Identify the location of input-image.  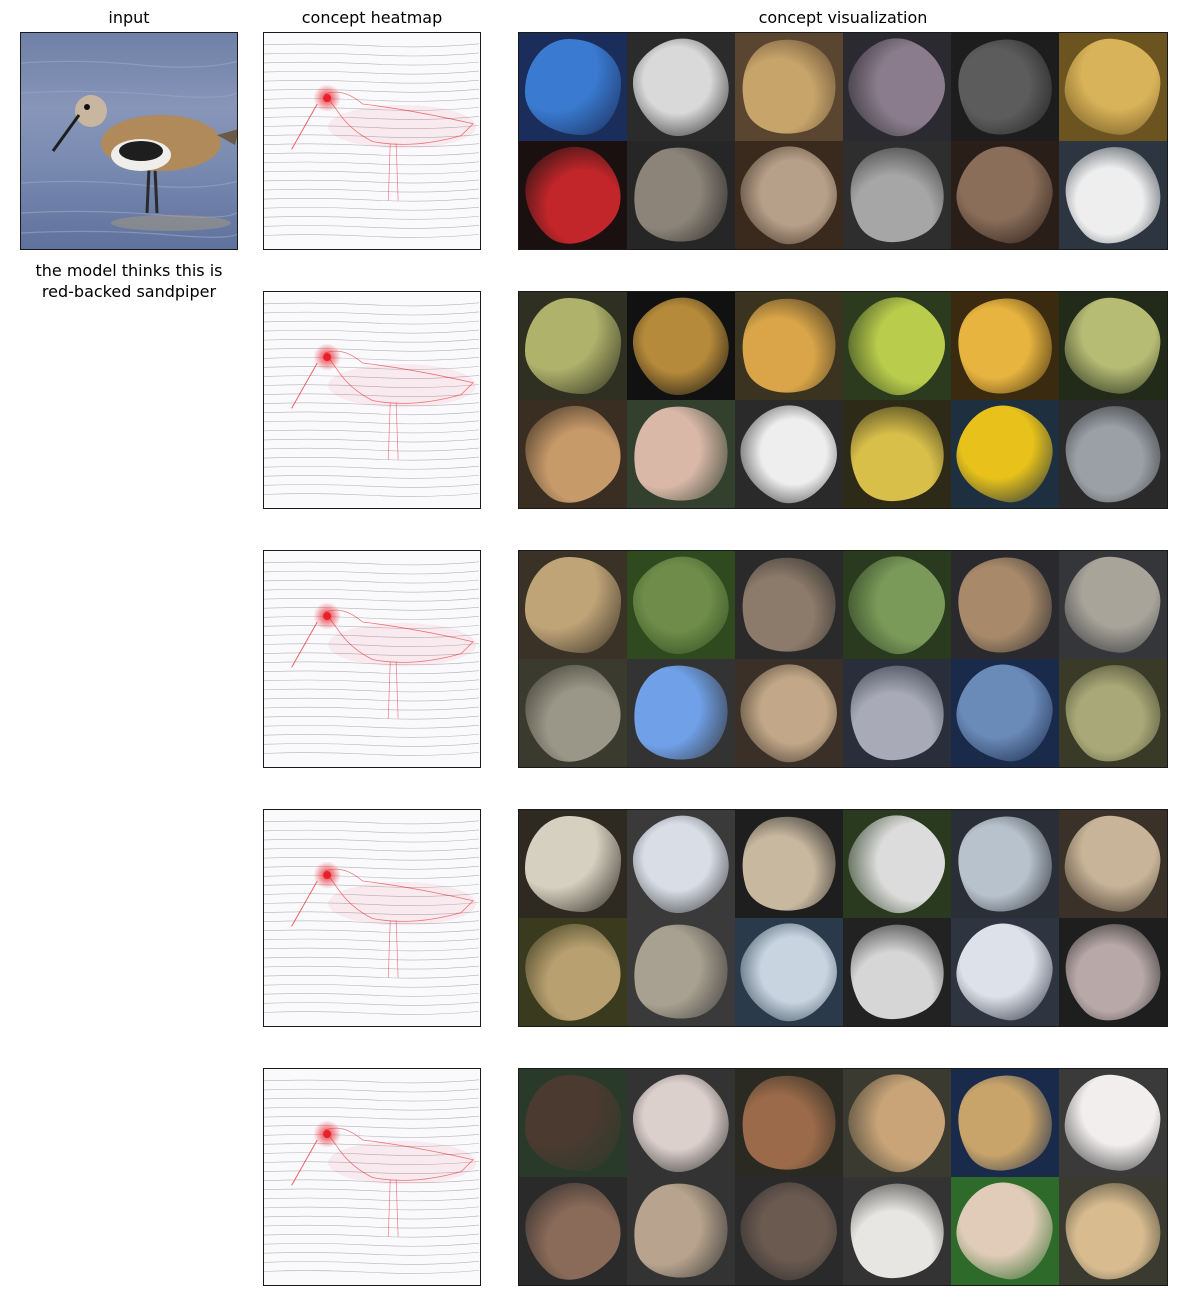
(129, 141).